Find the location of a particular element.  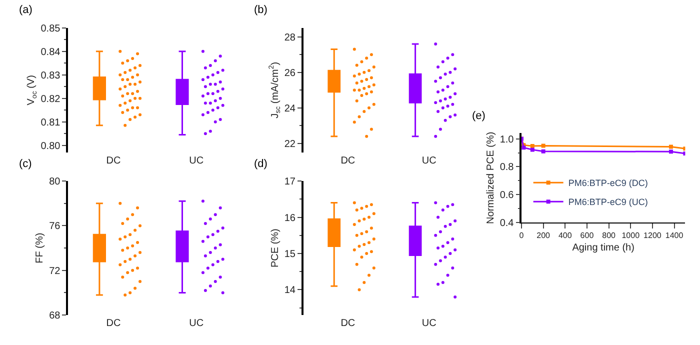

y-tick-label: 0.4 is located at coordinates (507, 224).